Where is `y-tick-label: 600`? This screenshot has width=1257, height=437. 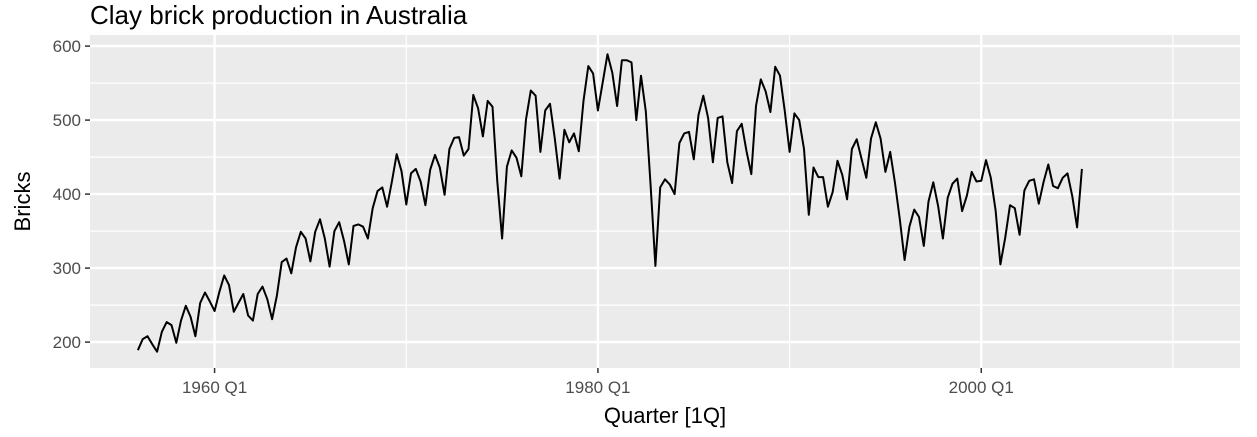
y-tick-label: 600 is located at coordinates (67, 46).